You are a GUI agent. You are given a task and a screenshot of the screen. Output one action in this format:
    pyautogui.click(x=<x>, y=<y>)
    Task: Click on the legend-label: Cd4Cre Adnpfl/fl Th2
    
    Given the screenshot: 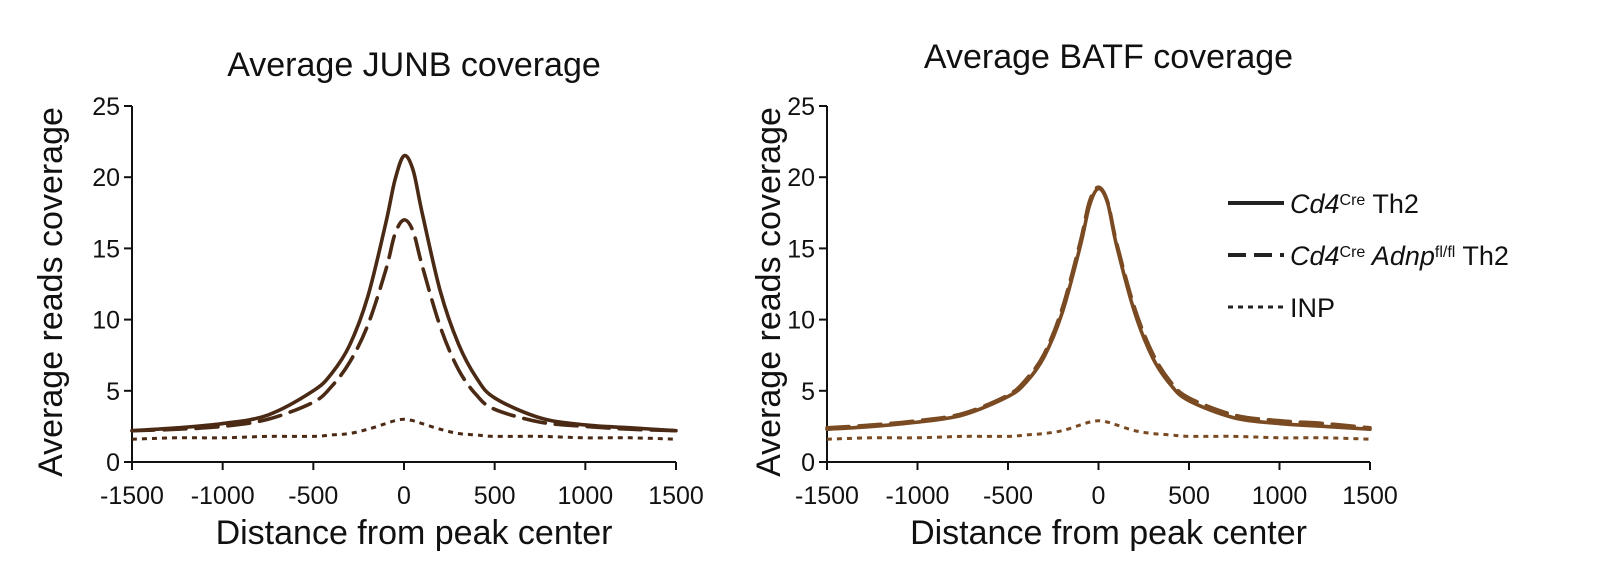 What is the action you would take?
    pyautogui.click(x=1399, y=256)
    